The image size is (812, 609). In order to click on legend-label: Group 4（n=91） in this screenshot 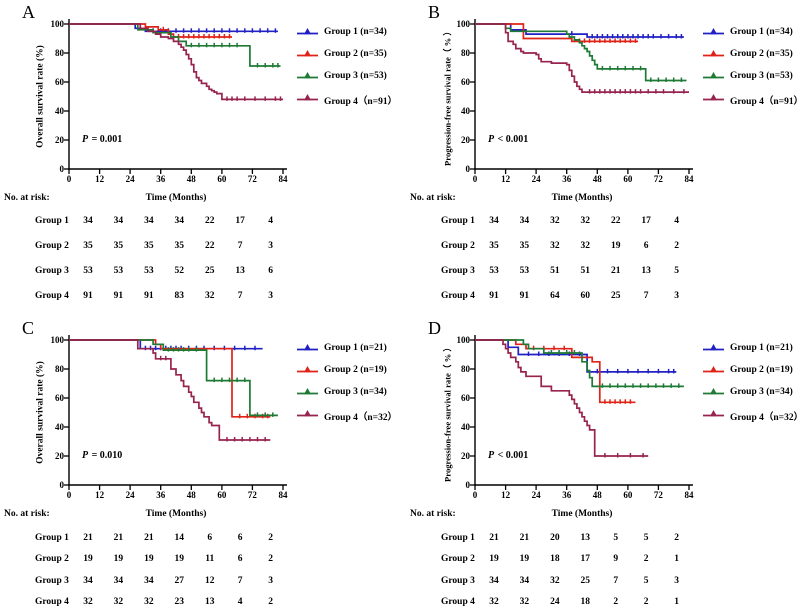, I will do `click(361, 102)`.